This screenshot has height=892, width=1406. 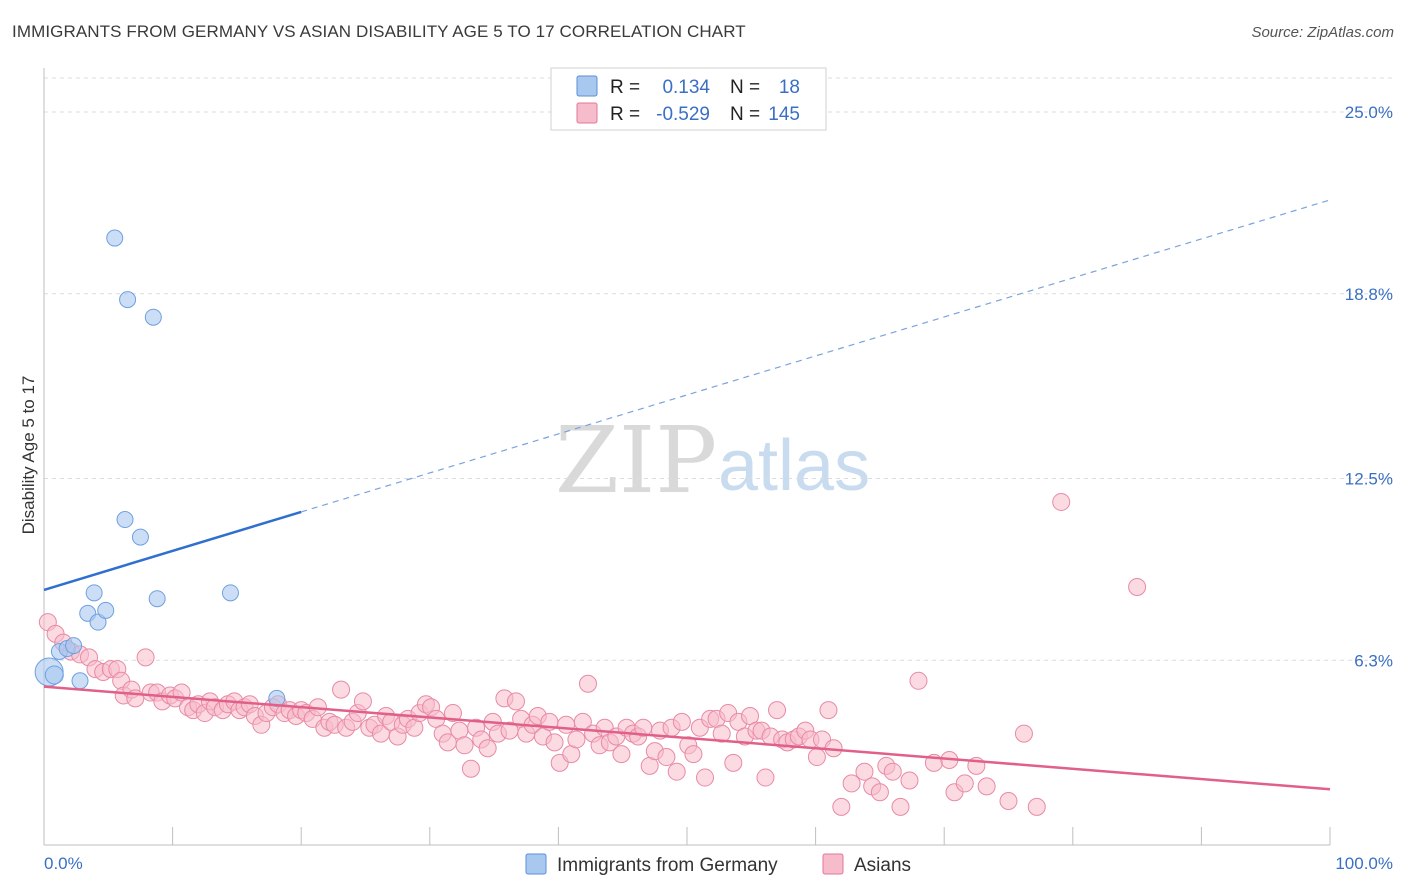 I want to click on watermark-zip: ZIP, so click(x=636, y=460).